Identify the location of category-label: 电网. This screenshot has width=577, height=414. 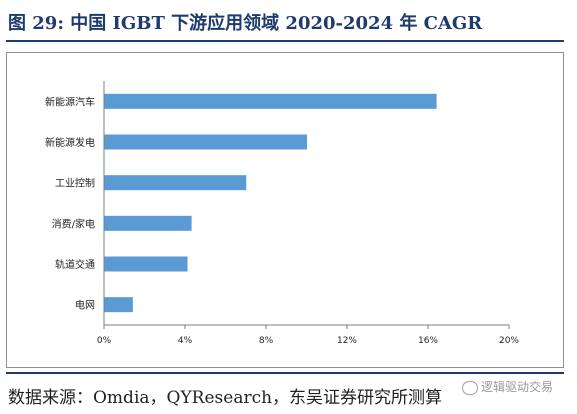
(85, 305).